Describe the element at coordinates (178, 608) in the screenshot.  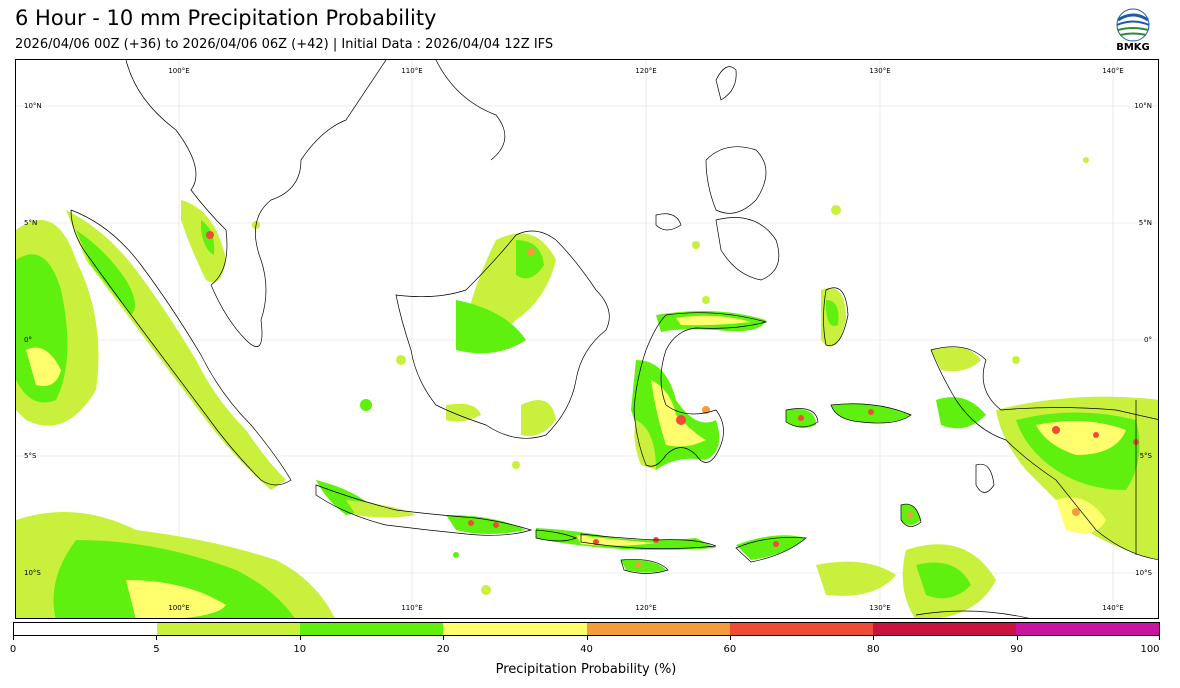
I see `lon-label-bottom: 100°E` at that location.